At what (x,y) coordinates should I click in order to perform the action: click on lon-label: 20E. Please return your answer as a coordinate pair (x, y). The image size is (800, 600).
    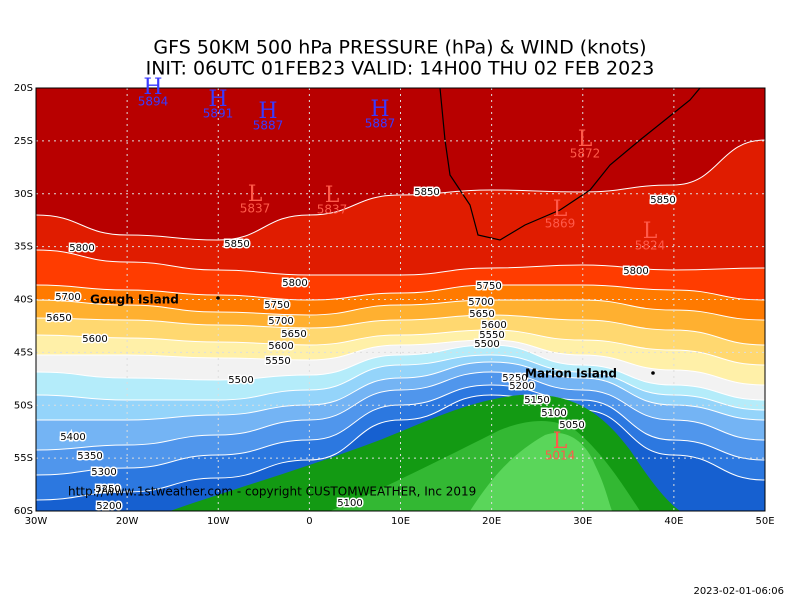
    Looking at the image, I should click on (491, 521).